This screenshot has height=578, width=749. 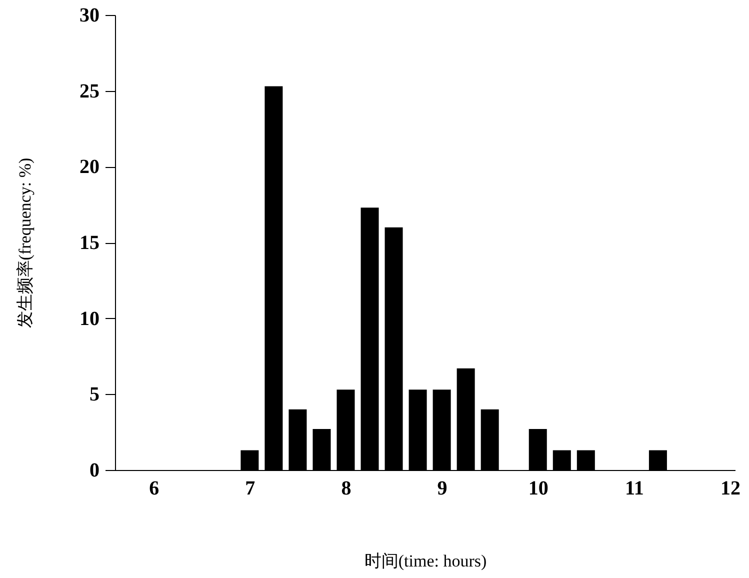 I want to click on x-tick-label: 12, so click(x=730, y=489).